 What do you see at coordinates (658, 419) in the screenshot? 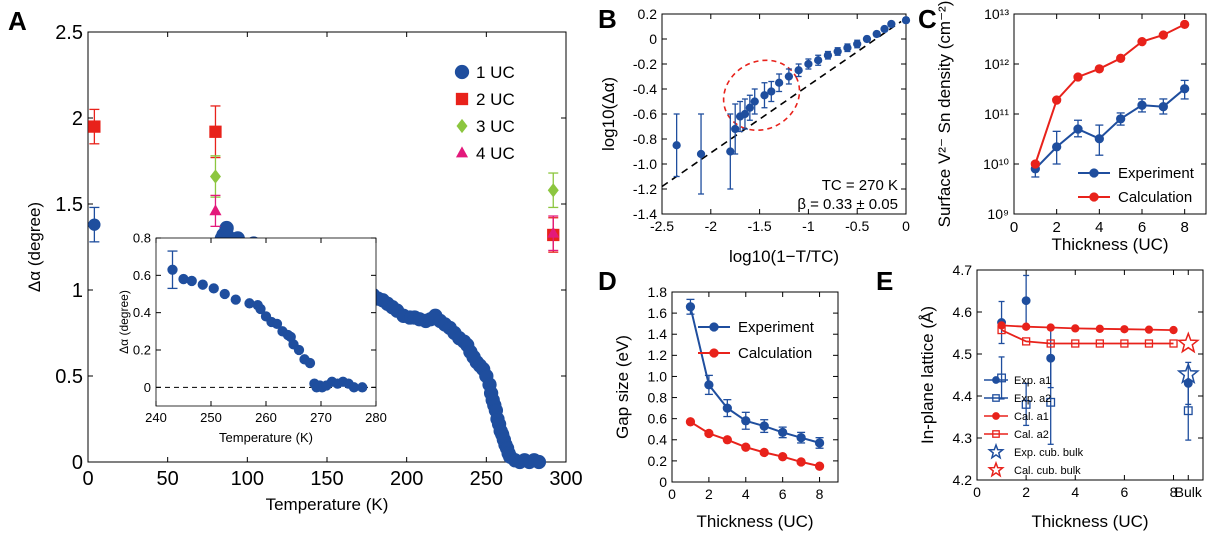
I see `y-tick-label: 0.6` at bounding box center [658, 419].